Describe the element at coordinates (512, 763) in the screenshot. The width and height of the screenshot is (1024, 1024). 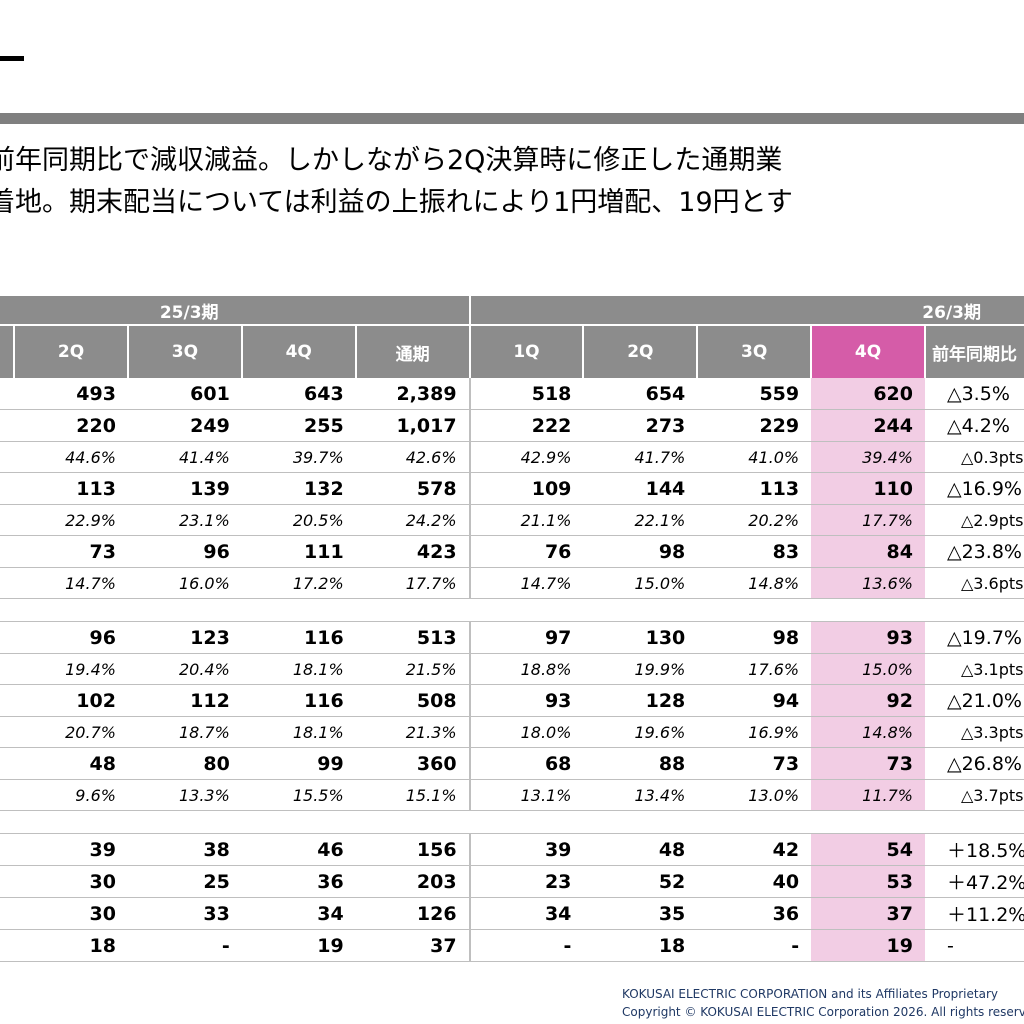
I see `table-row: 48 80 99 360 68 88 73 73 △26.8%` at that location.